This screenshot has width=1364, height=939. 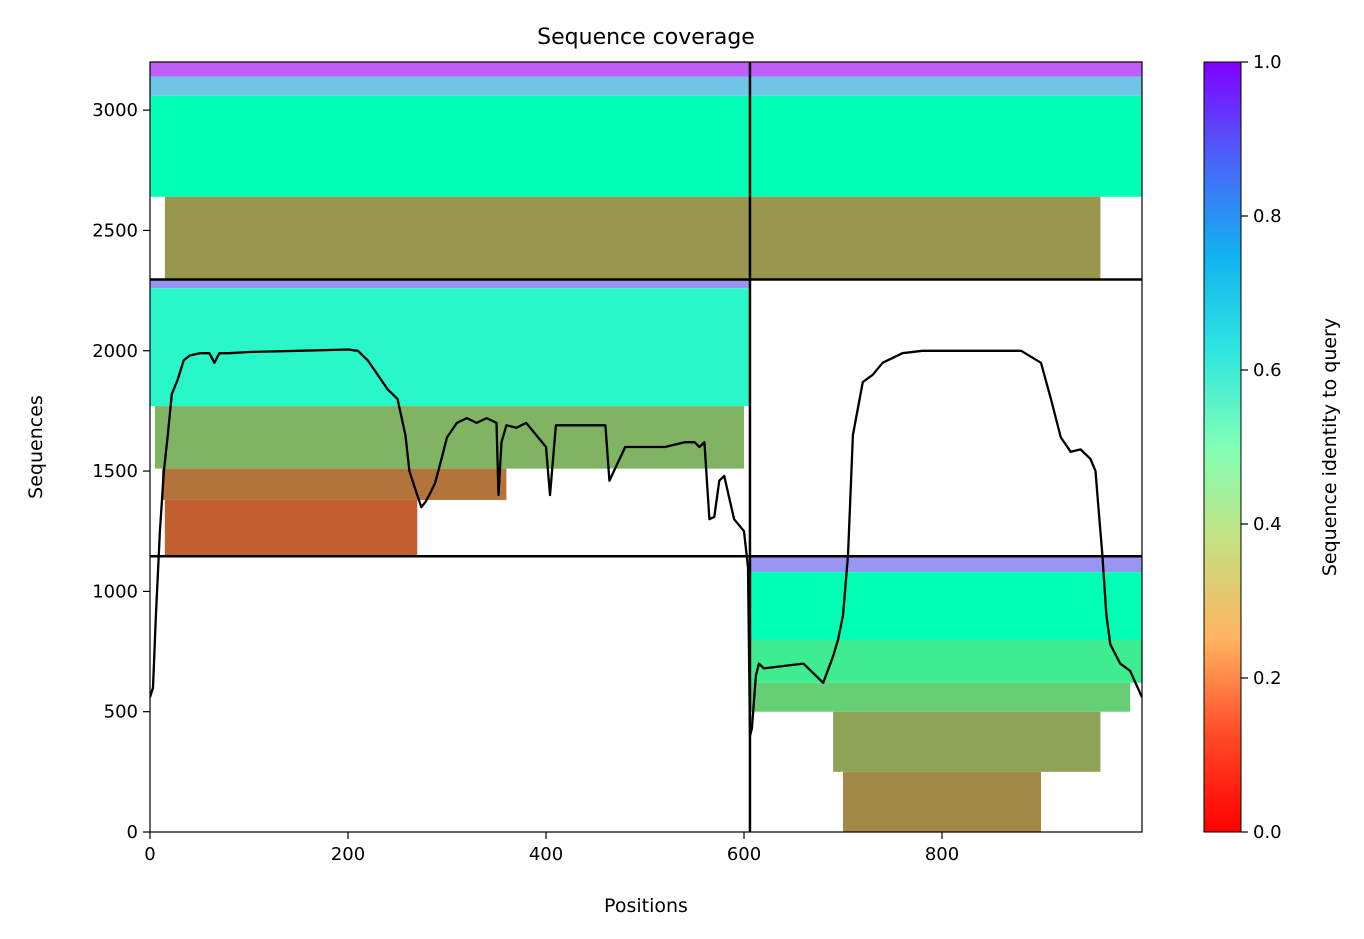 I want to click on chain-1-only-block, so click(x=450, y=418).